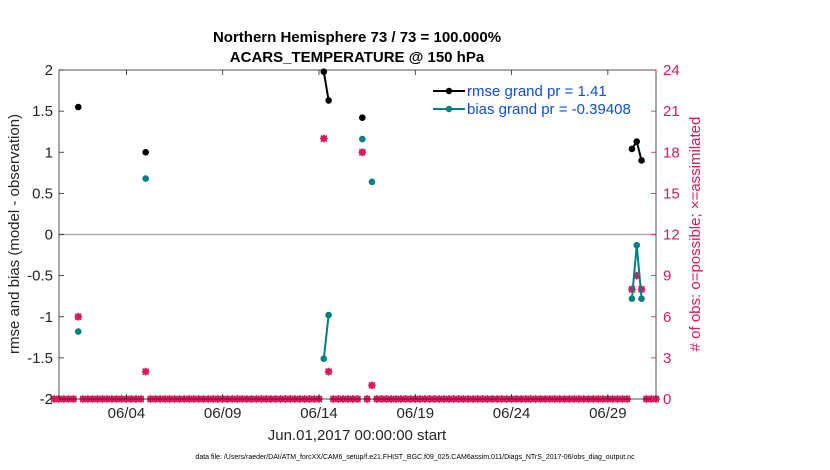 The height and width of the screenshot is (470, 830). Describe the element at coordinates (357, 37) in the screenshot. I see `chart-title: Northern Hemisphere 73 / 73 = 100.000%` at that location.